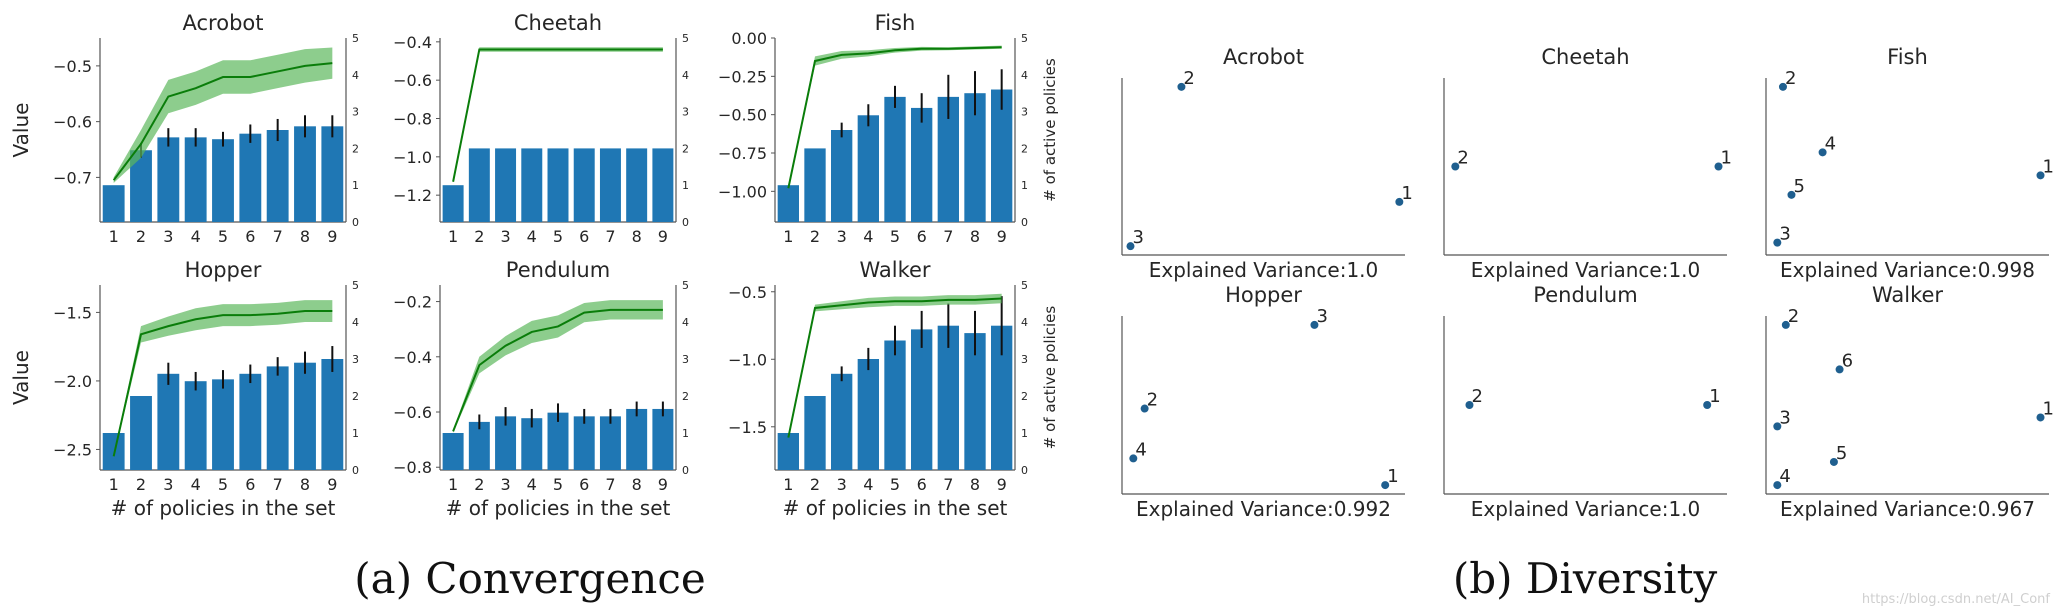  Describe the element at coordinates (1321, 316) in the screenshot. I see `policy-point-label: 3` at that location.